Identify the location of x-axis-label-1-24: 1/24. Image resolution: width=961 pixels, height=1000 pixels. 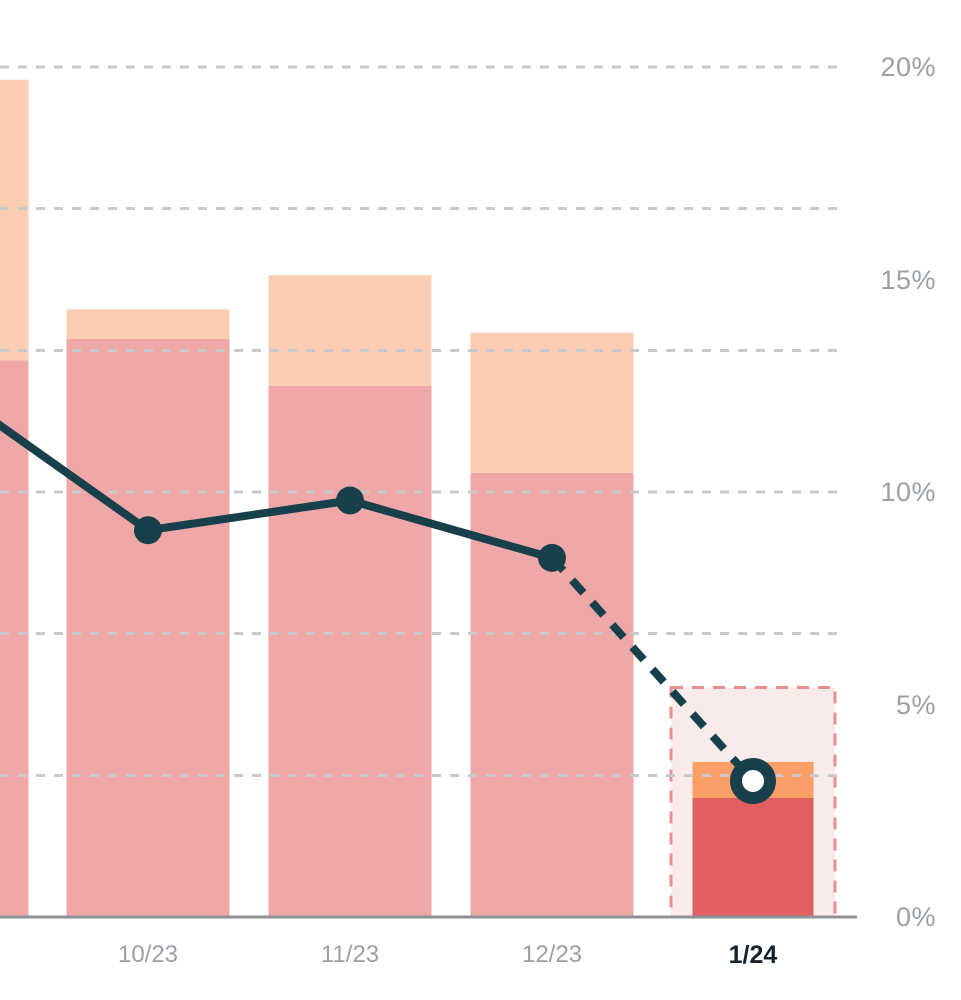
(753, 955).